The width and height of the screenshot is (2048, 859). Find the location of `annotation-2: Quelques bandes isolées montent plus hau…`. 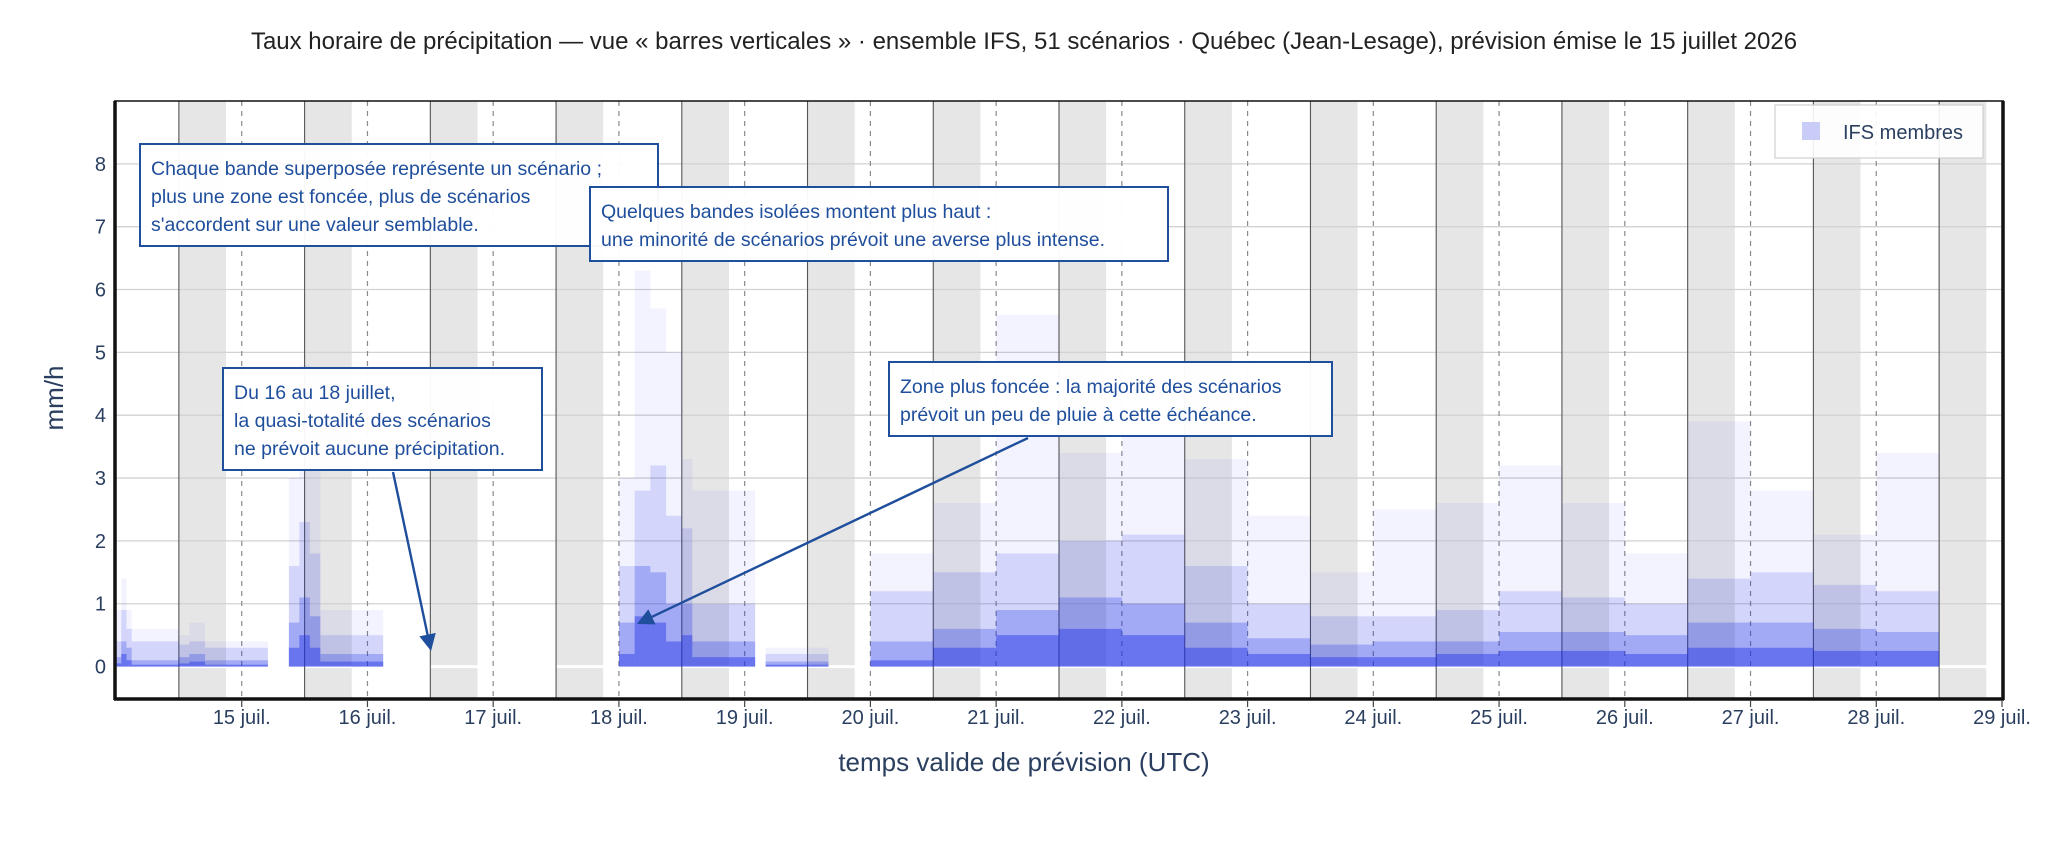

annotation-2: Quelques bandes isolées montent plus hau… is located at coordinates (879, 224).